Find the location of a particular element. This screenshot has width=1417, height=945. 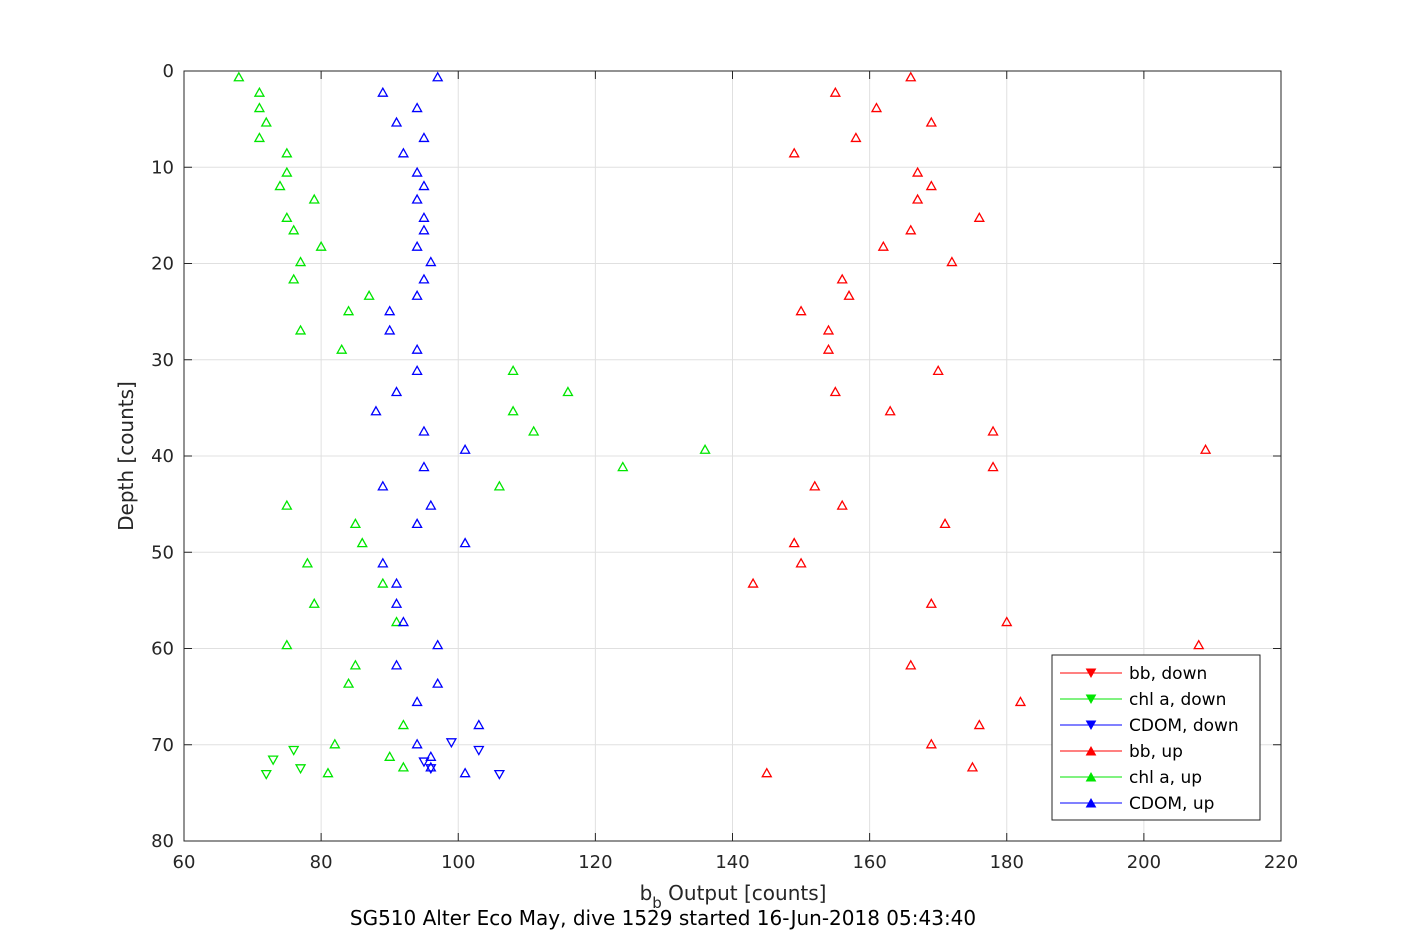

x-tick-label: 220 is located at coordinates (1281, 862).